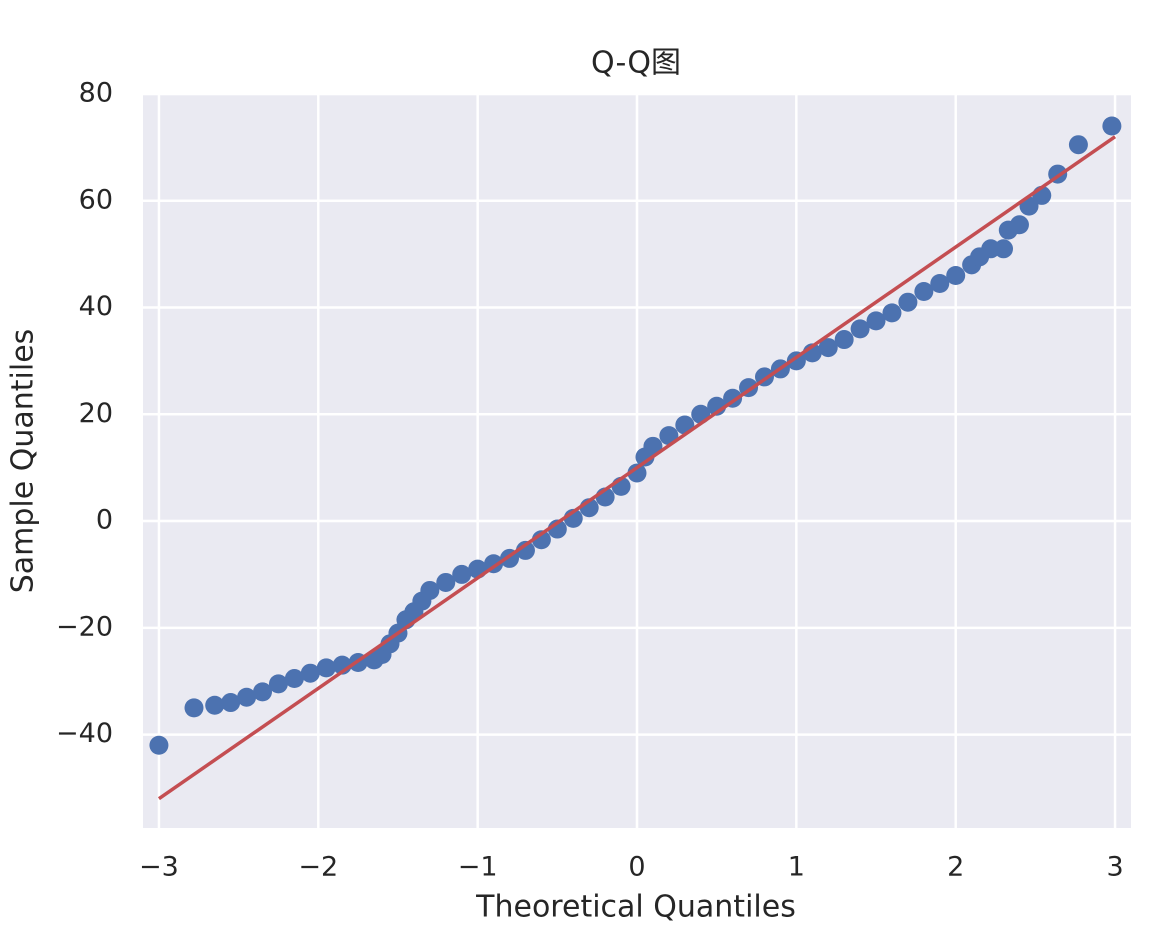  What do you see at coordinates (104, 520) in the screenshot?
I see `y-tick-label: 0` at bounding box center [104, 520].